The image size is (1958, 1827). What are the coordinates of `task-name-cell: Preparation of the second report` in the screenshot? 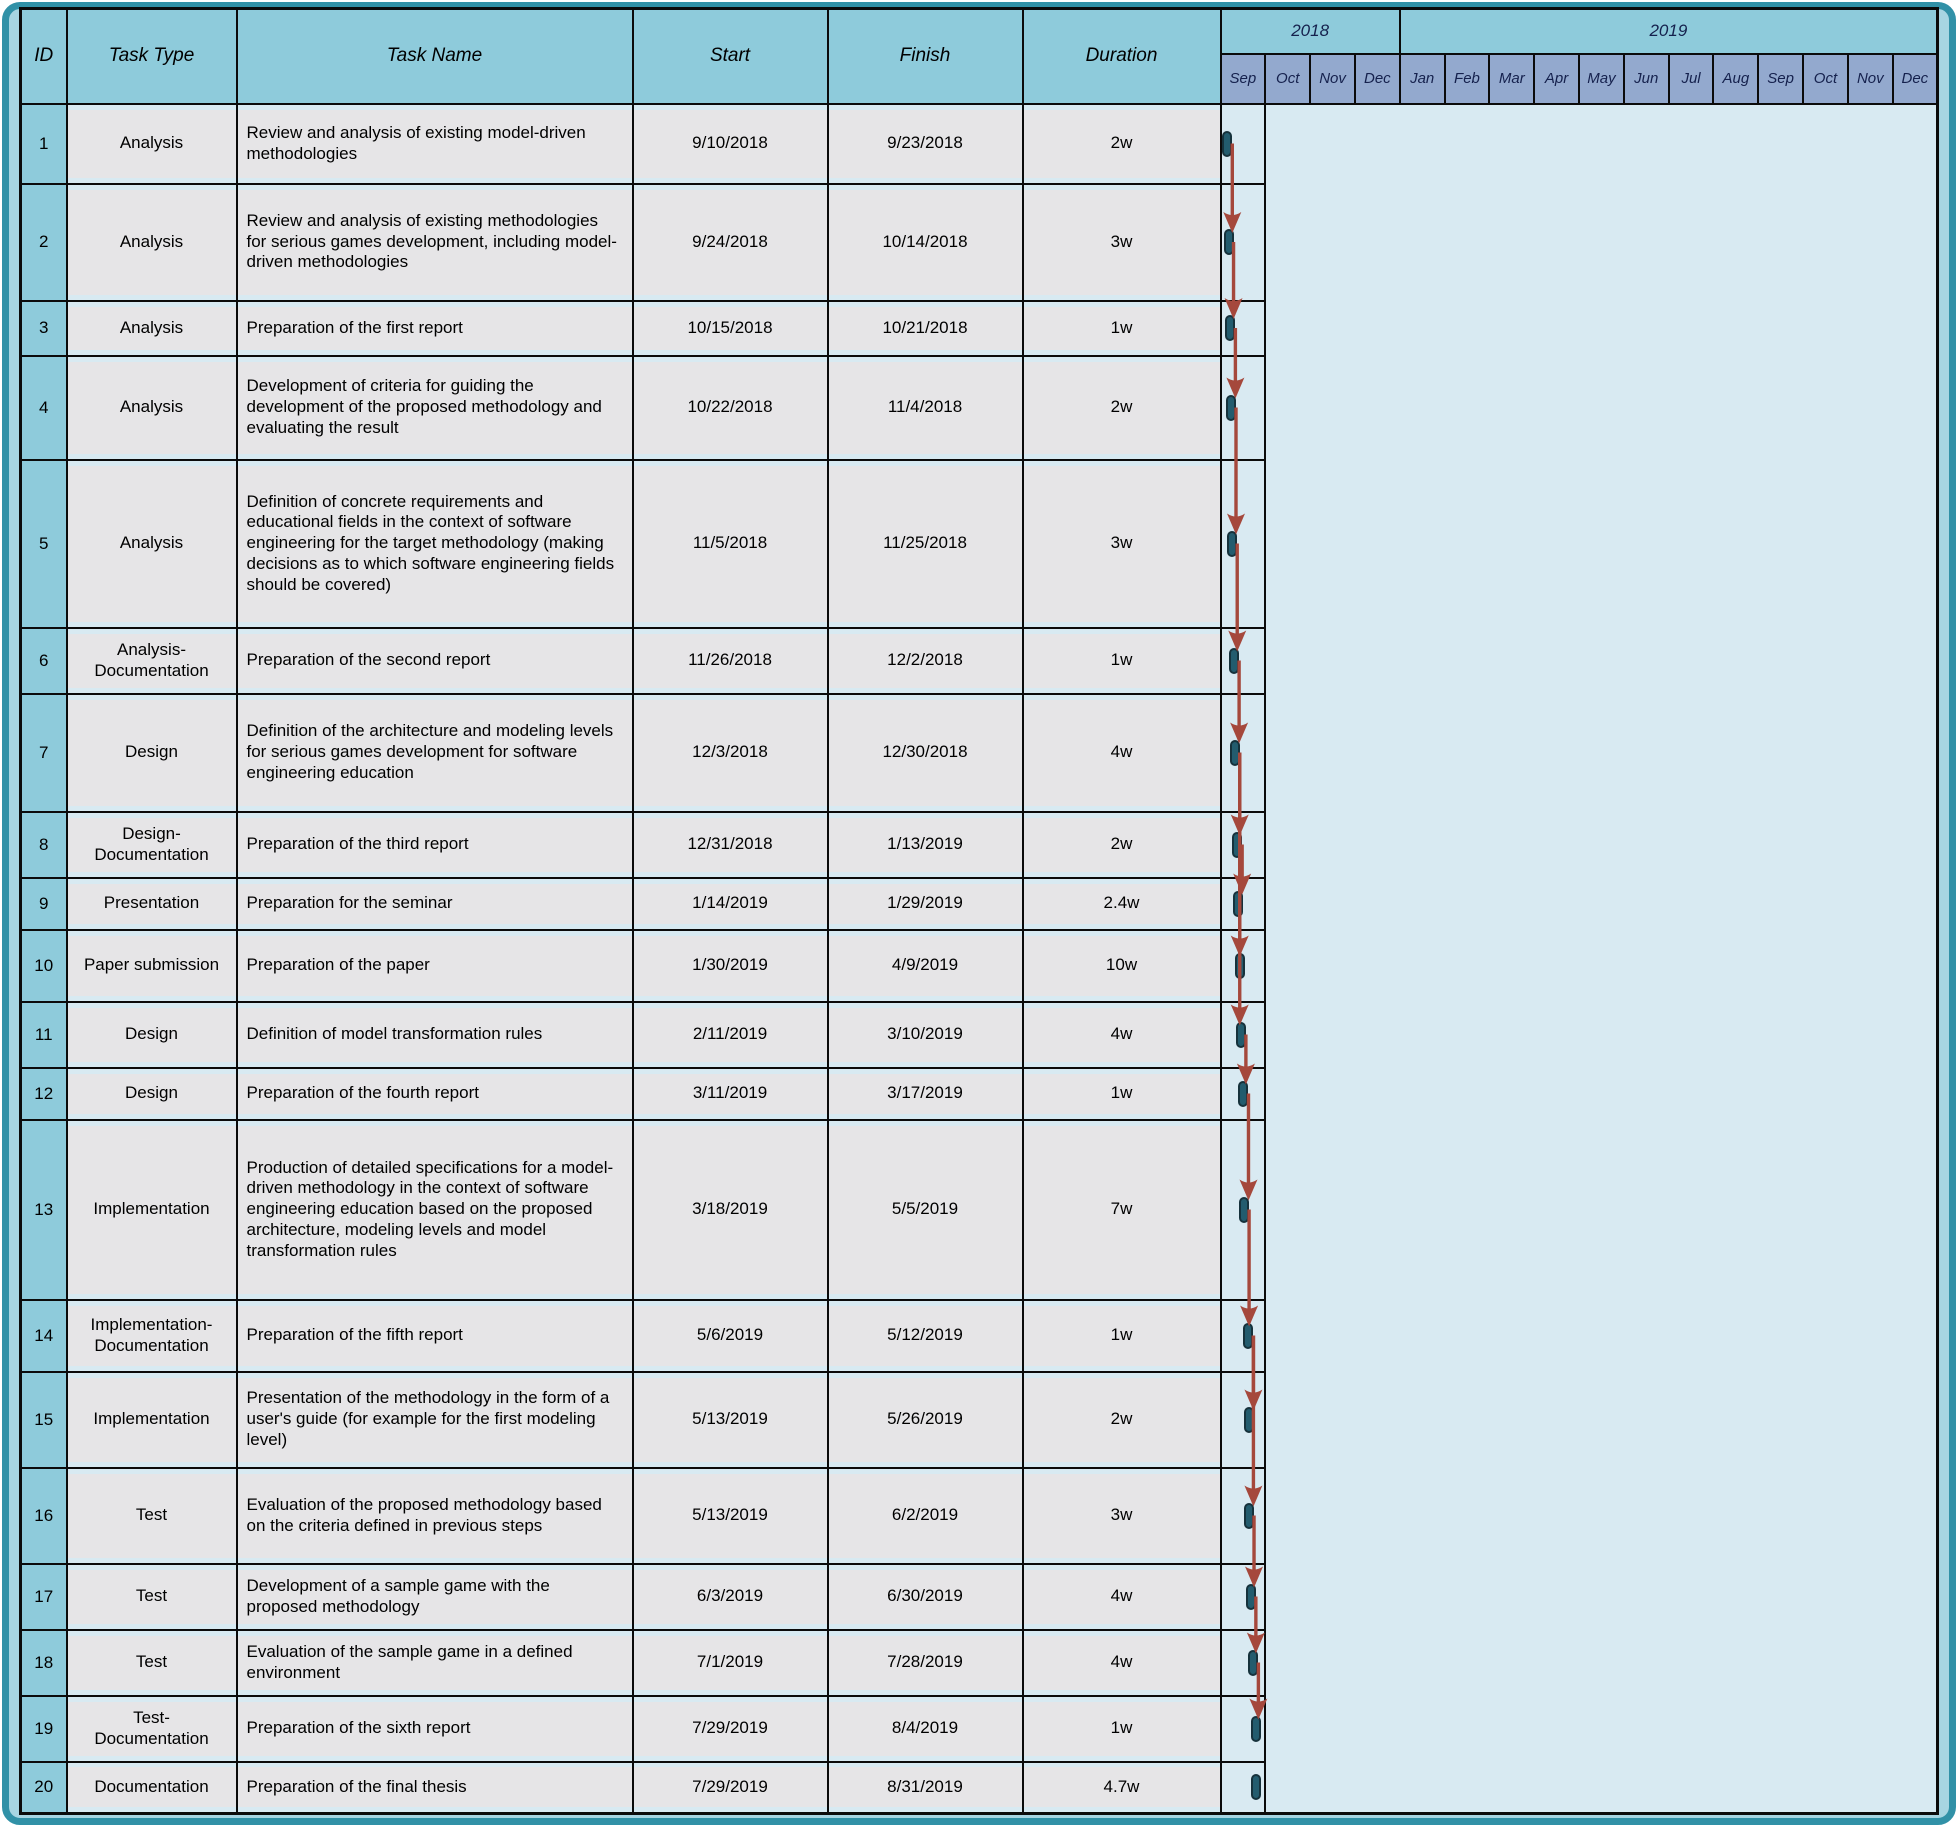 It's located at (434, 660).